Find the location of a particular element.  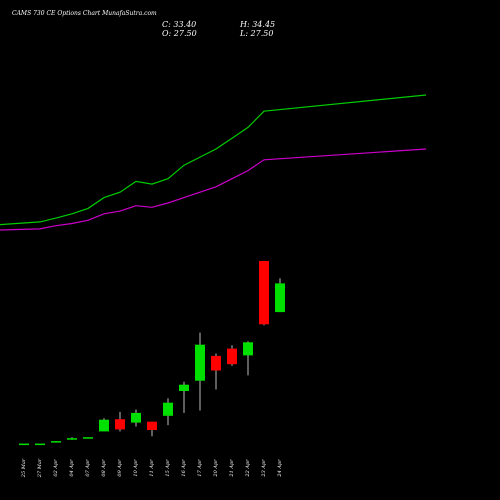

x-tick-label: 04 Apr is located at coordinates (72, 468).